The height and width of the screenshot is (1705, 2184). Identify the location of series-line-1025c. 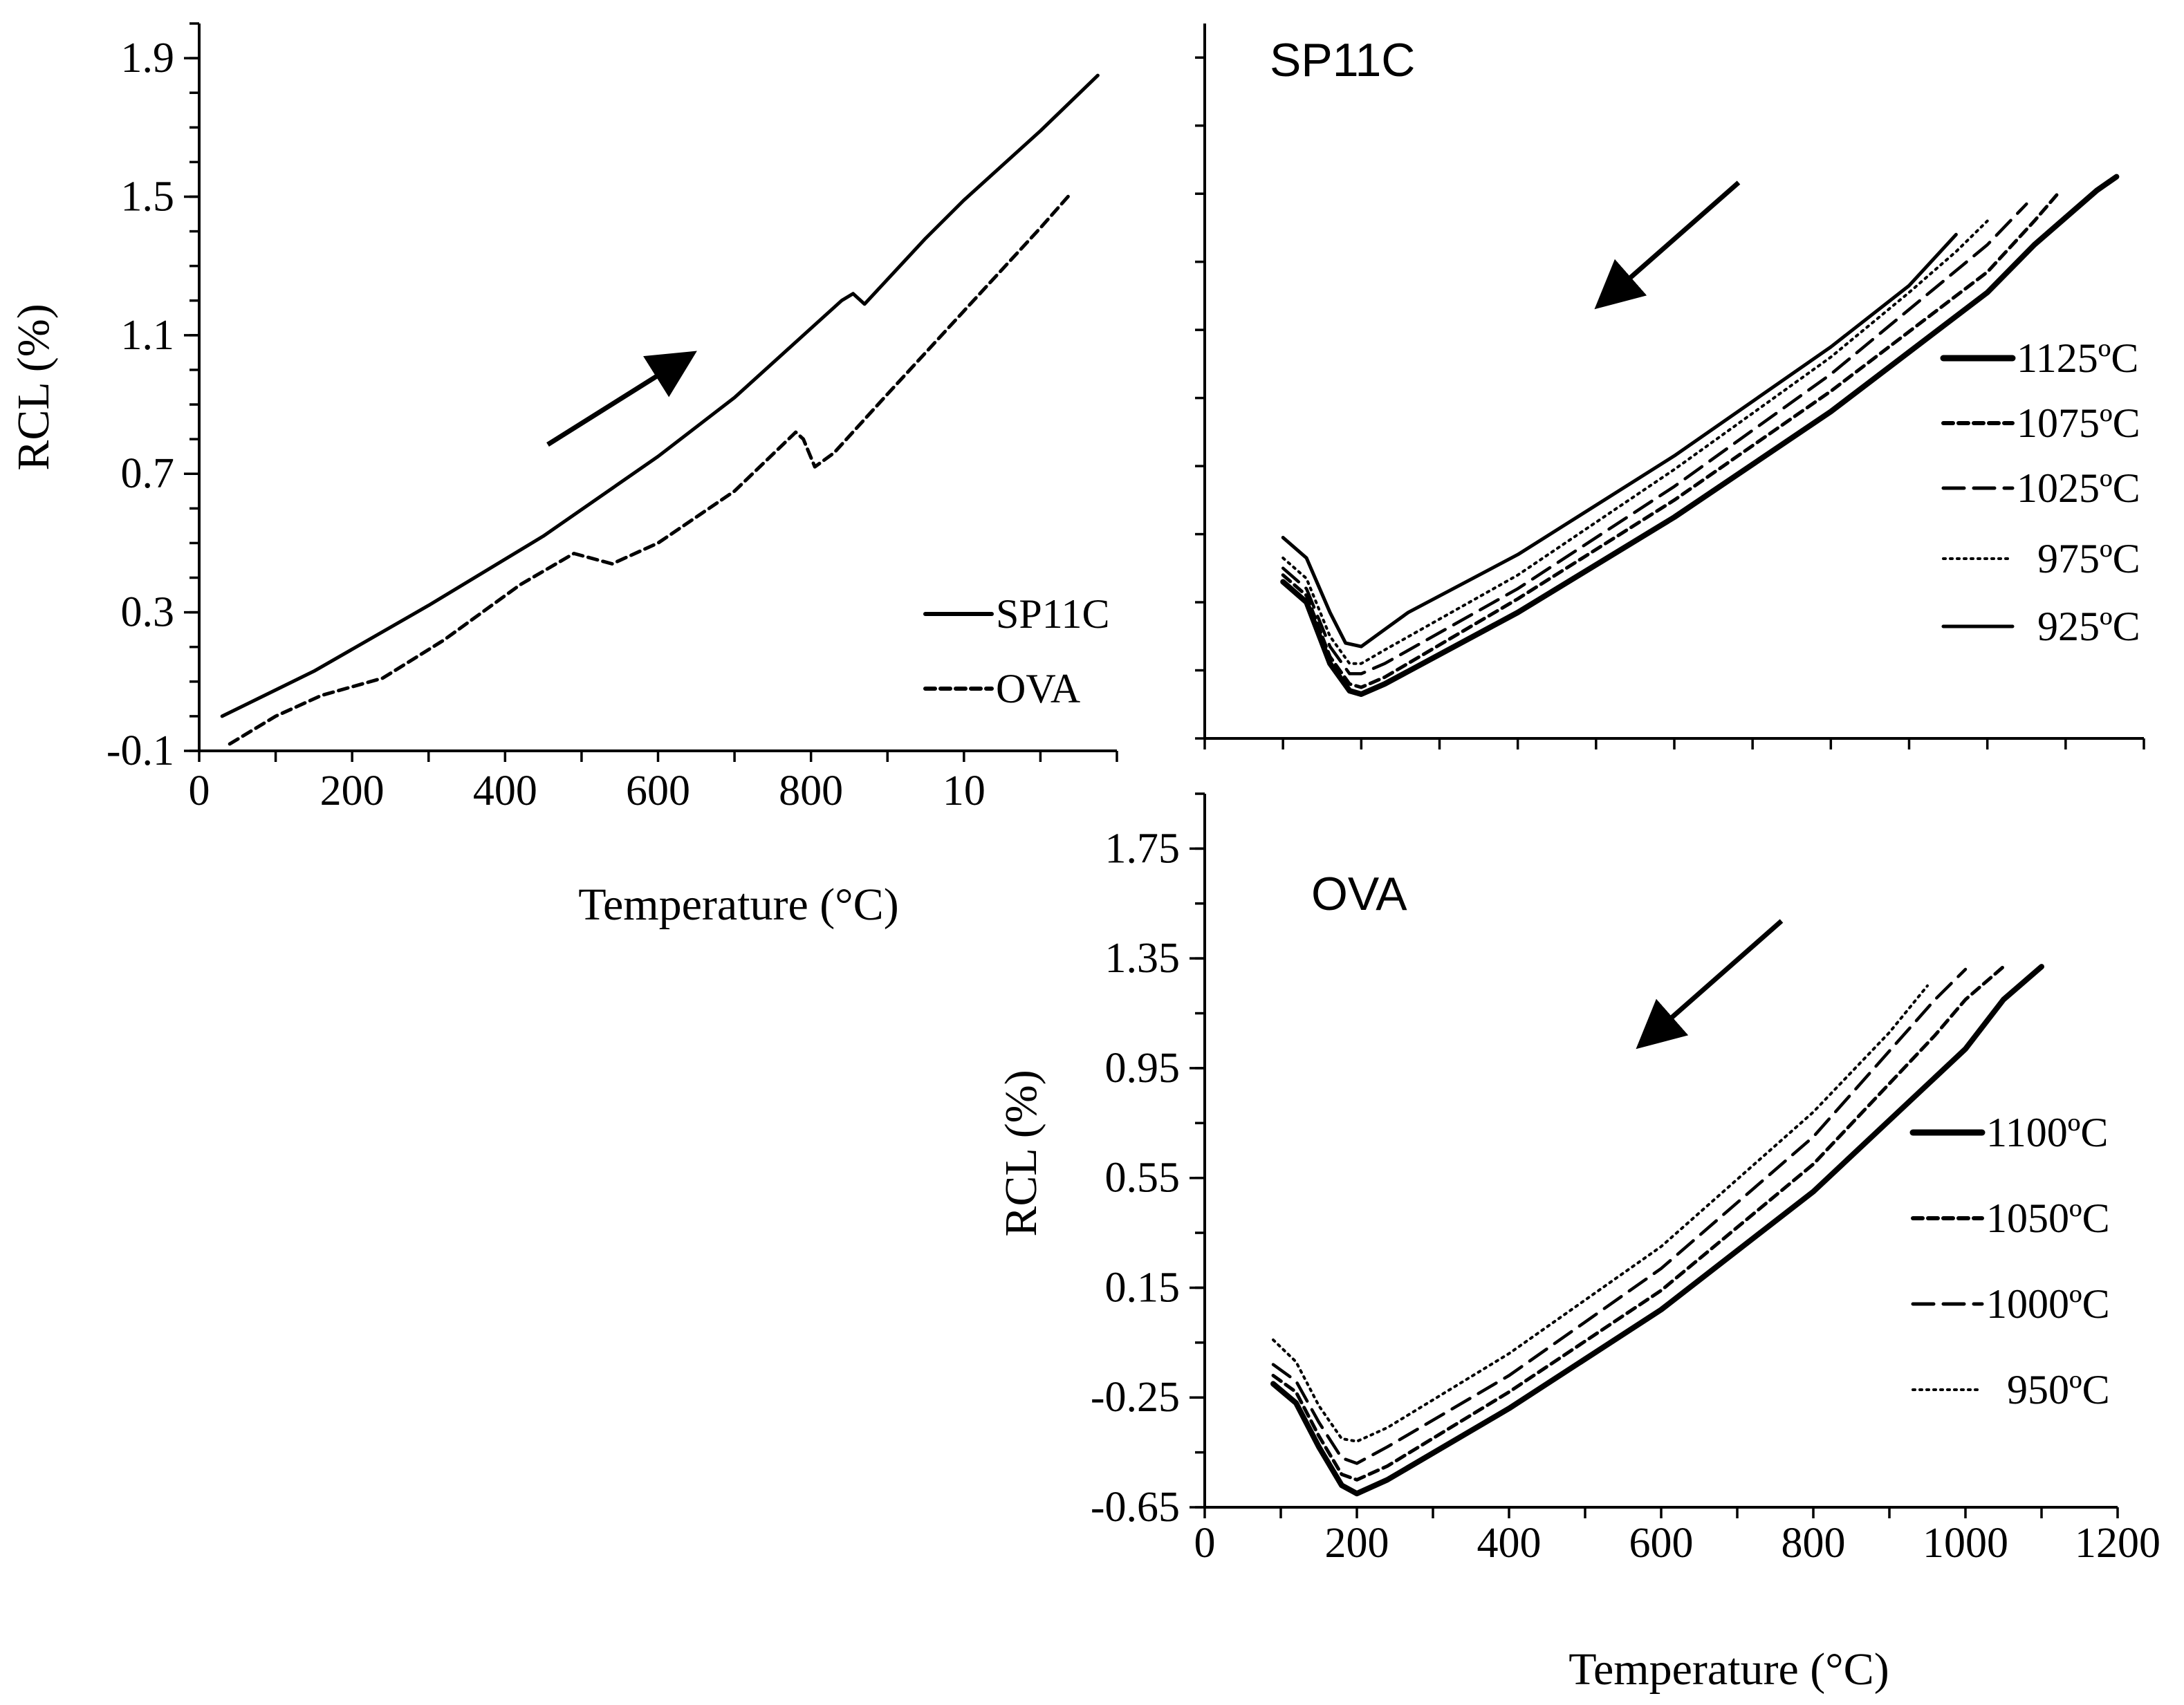
(1654, 439).